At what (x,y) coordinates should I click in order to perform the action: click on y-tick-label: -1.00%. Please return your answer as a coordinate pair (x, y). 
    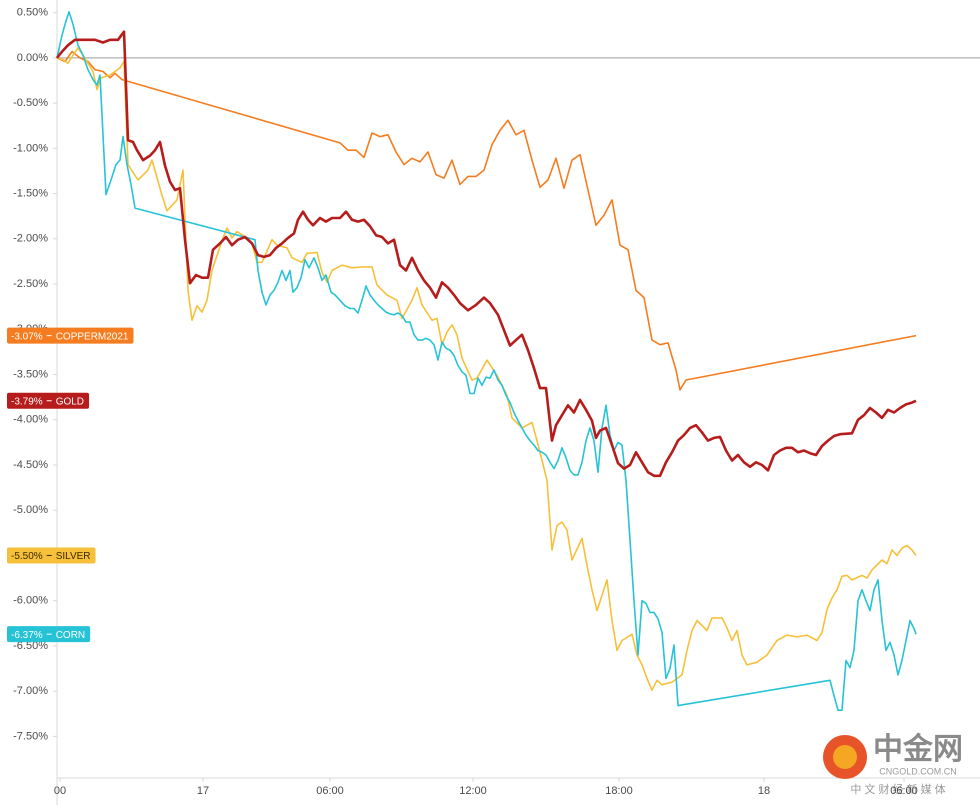
    Looking at the image, I should click on (30, 148).